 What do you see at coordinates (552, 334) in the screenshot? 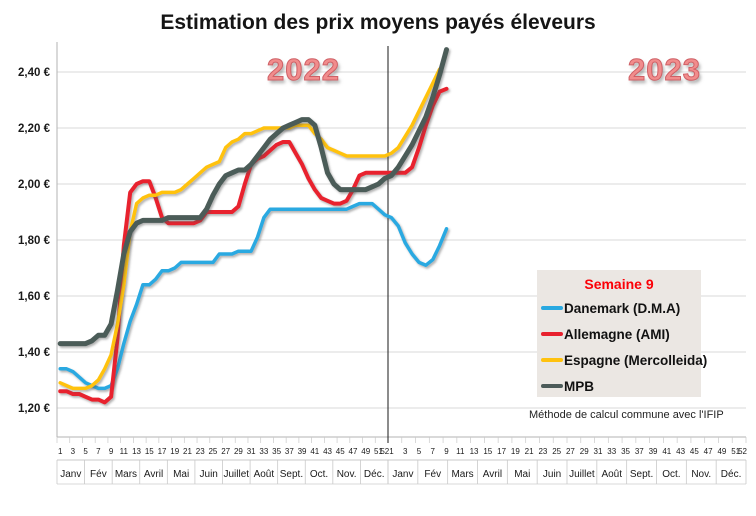
I see `legend-swatch-allemagne` at bounding box center [552, 334].